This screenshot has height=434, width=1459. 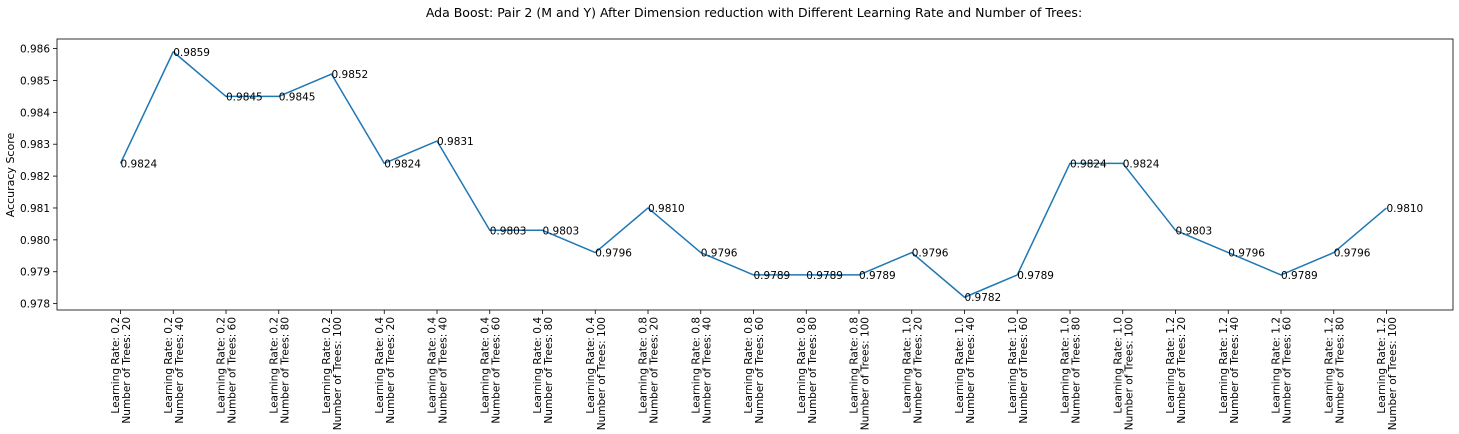 What do you see at coordinates (1176, 370) in the screenshot?
I see `x-tick-label: Learning Rate: 1.2Number of Trees: 20` at bounding box center [1176, 370].